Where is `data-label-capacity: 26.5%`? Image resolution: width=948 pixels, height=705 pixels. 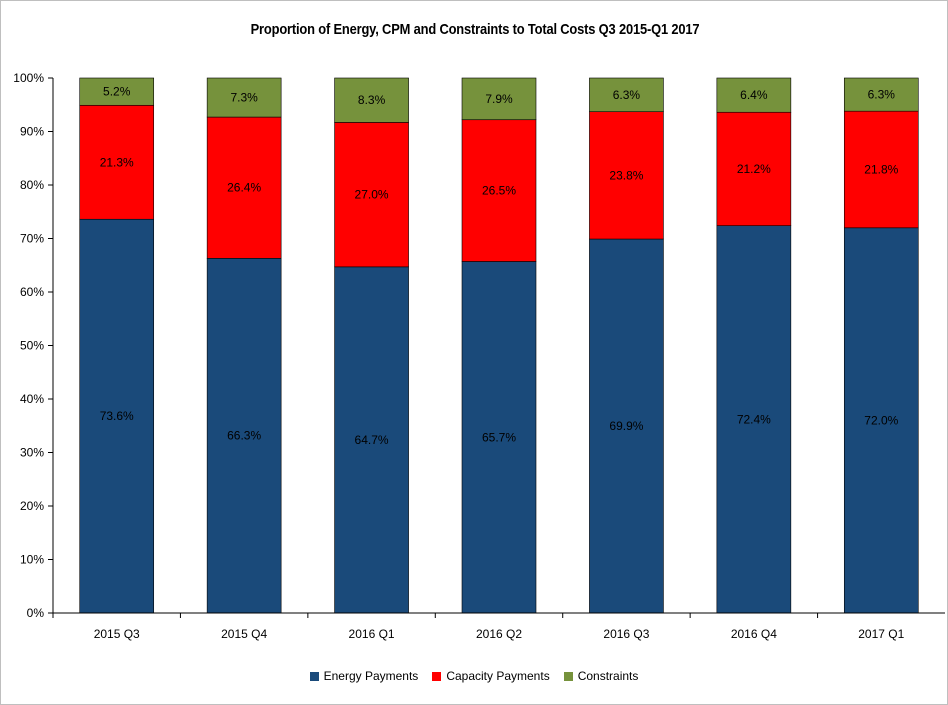 data-label-capacity: 26.5% is located at coordinates (499, 191).